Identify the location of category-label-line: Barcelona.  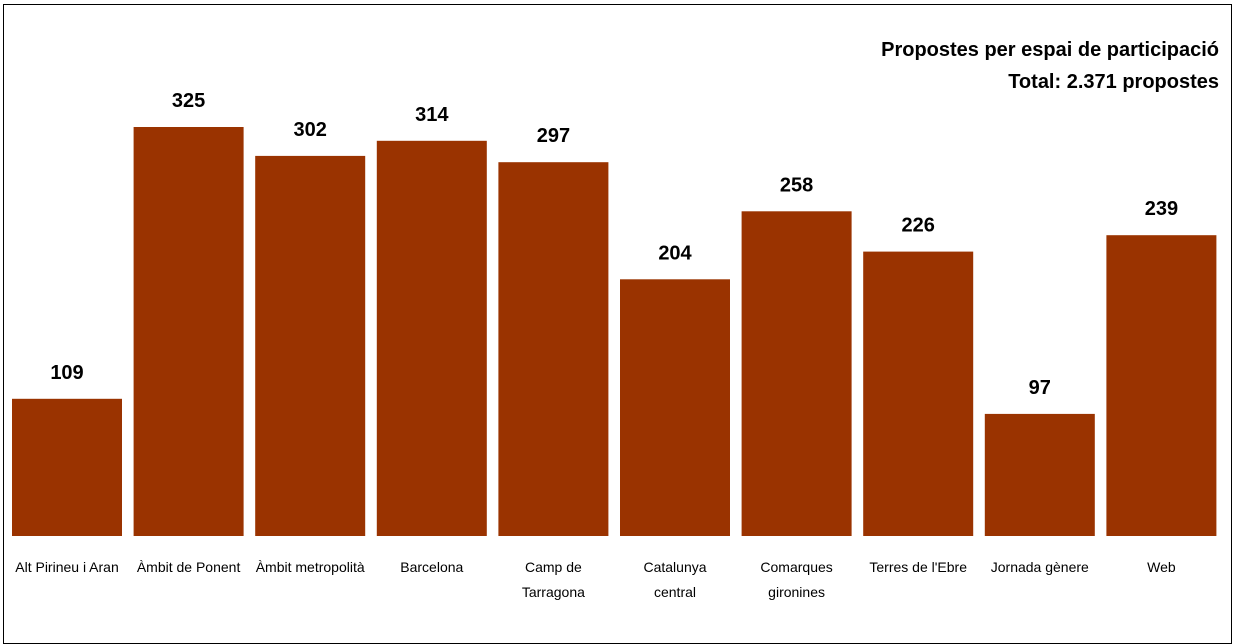
(432, 567).